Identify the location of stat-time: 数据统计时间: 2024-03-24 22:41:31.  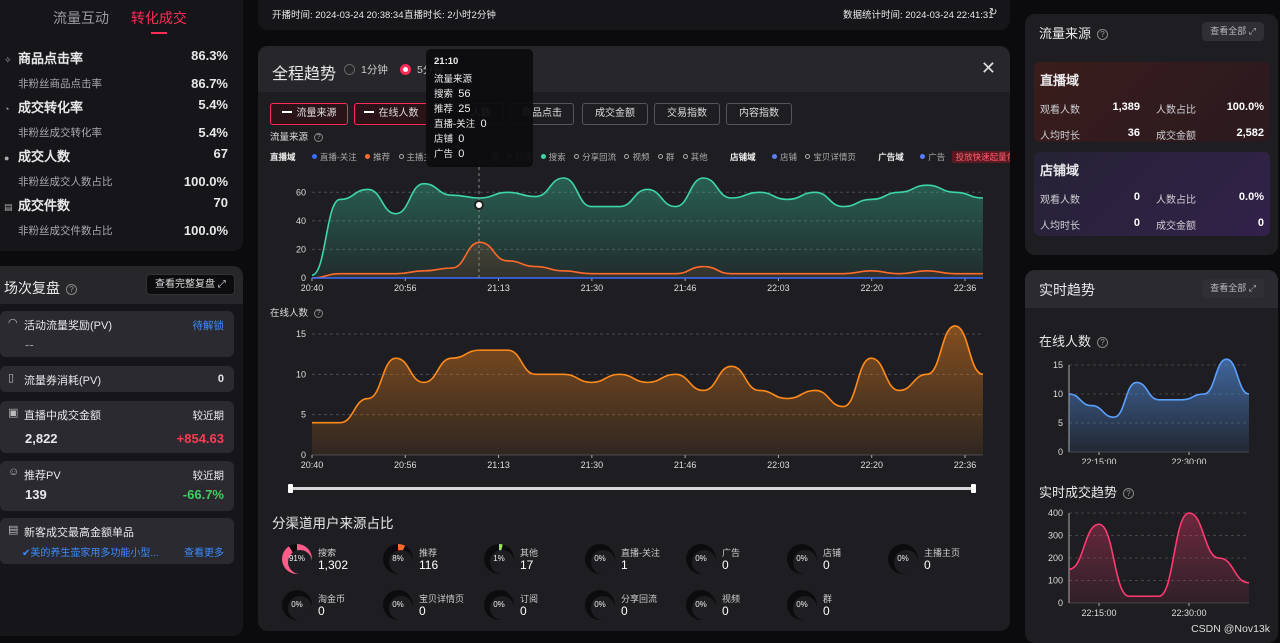
(918, 15).